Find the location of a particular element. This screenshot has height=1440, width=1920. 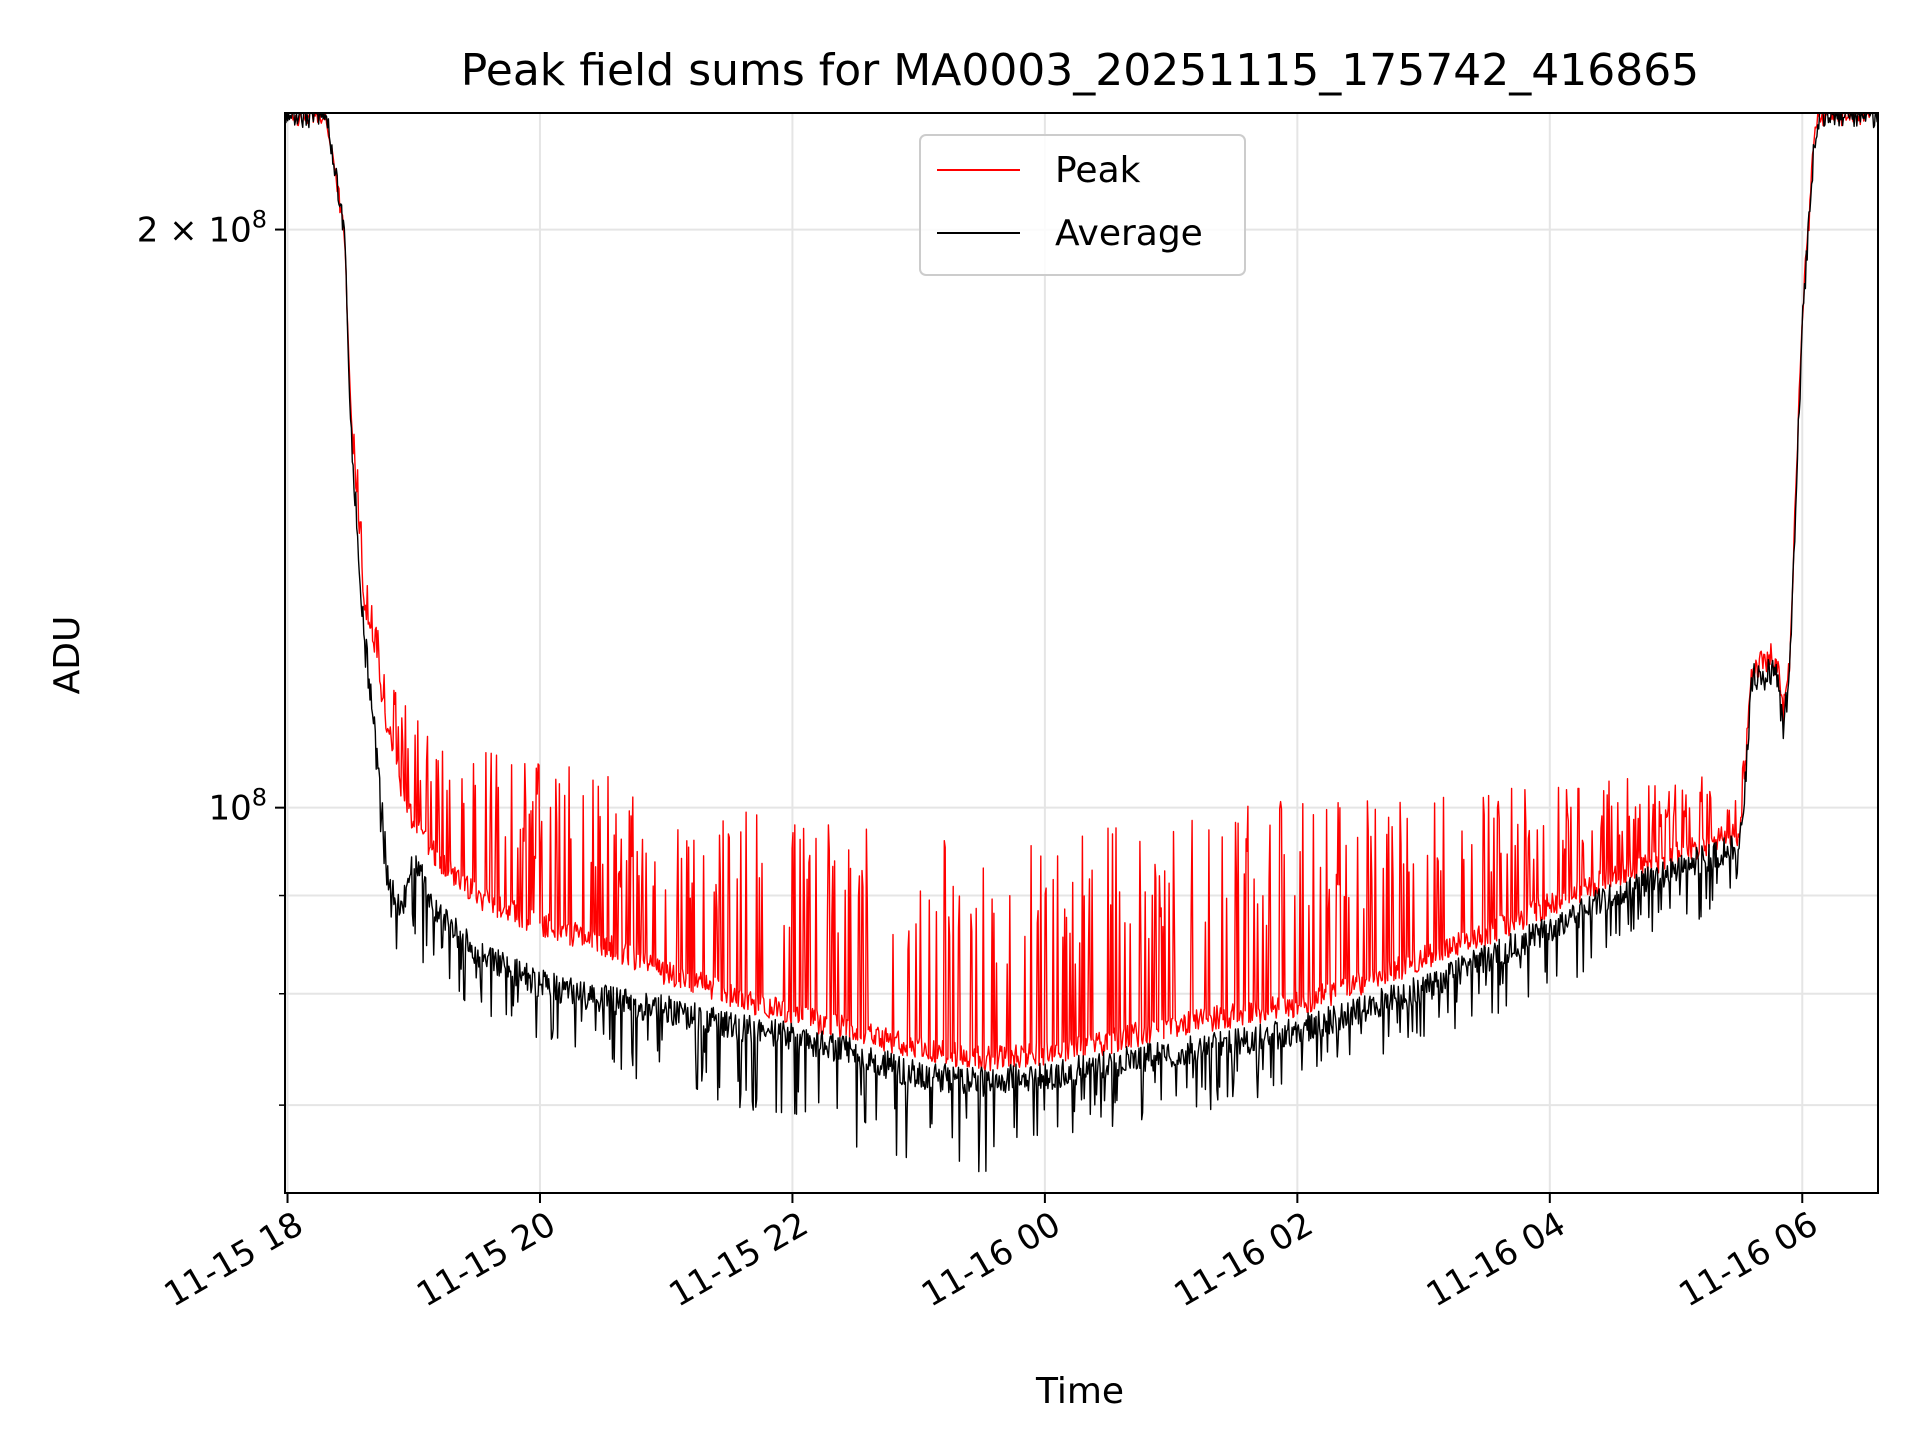

y-tick-coef: 2 × is located at coordinates (173, 231).